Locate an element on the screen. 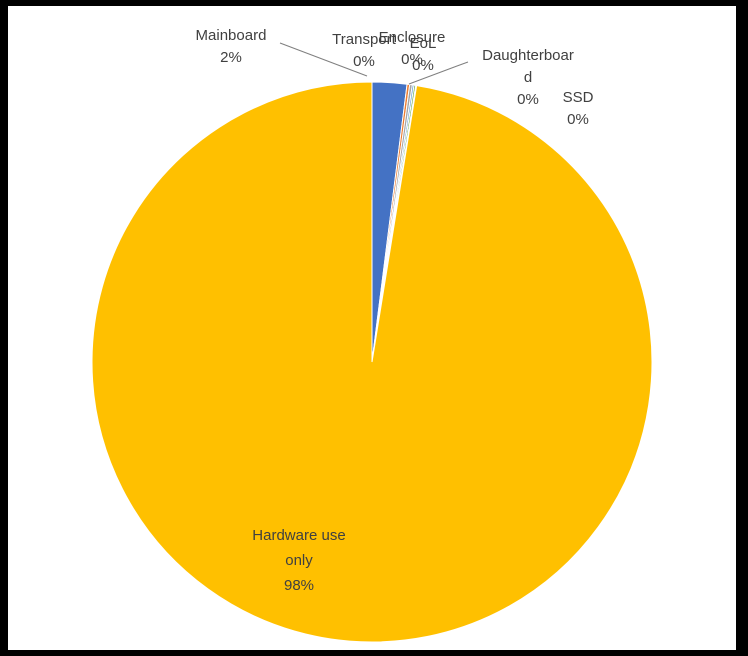 Image resolution: width=748 pixels, height=656 pixels. data-label-mainboard: Mainboard 2% is located at coordinates (231, 46).